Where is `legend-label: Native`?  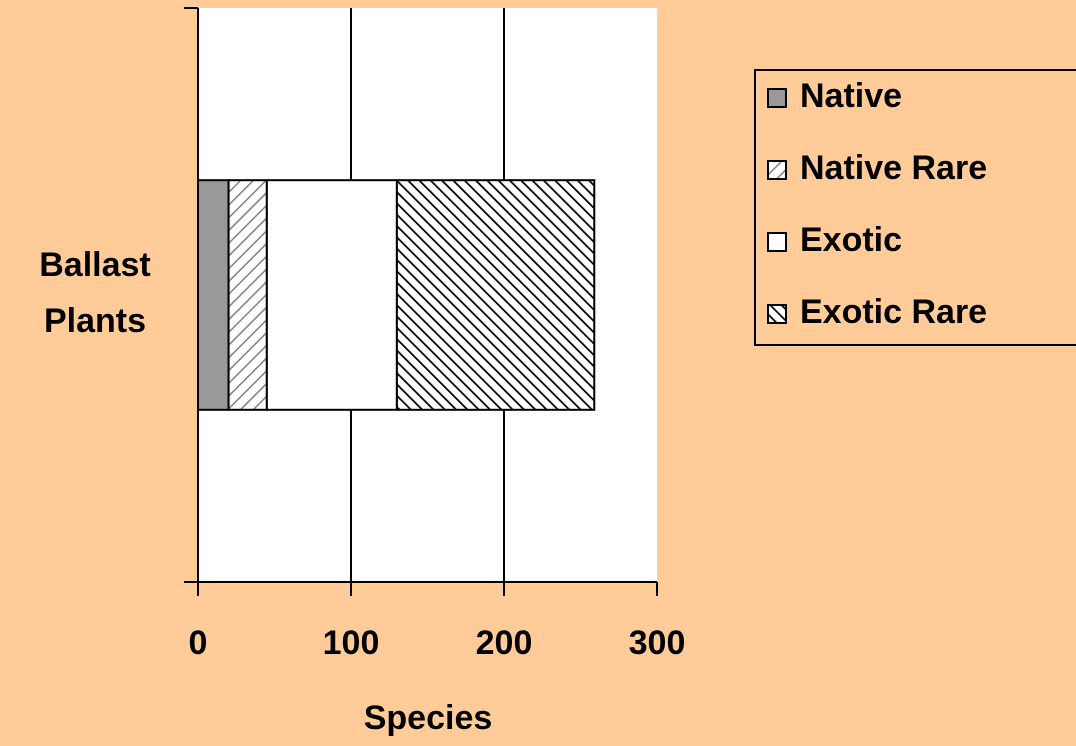
legend-label: Native is located at coordinates (851, 96).